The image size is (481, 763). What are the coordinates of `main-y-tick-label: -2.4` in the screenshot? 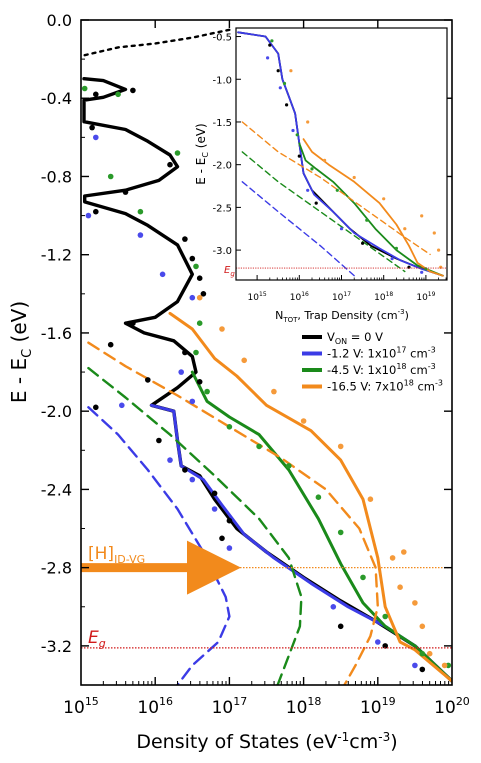 It's located at (56, 489).